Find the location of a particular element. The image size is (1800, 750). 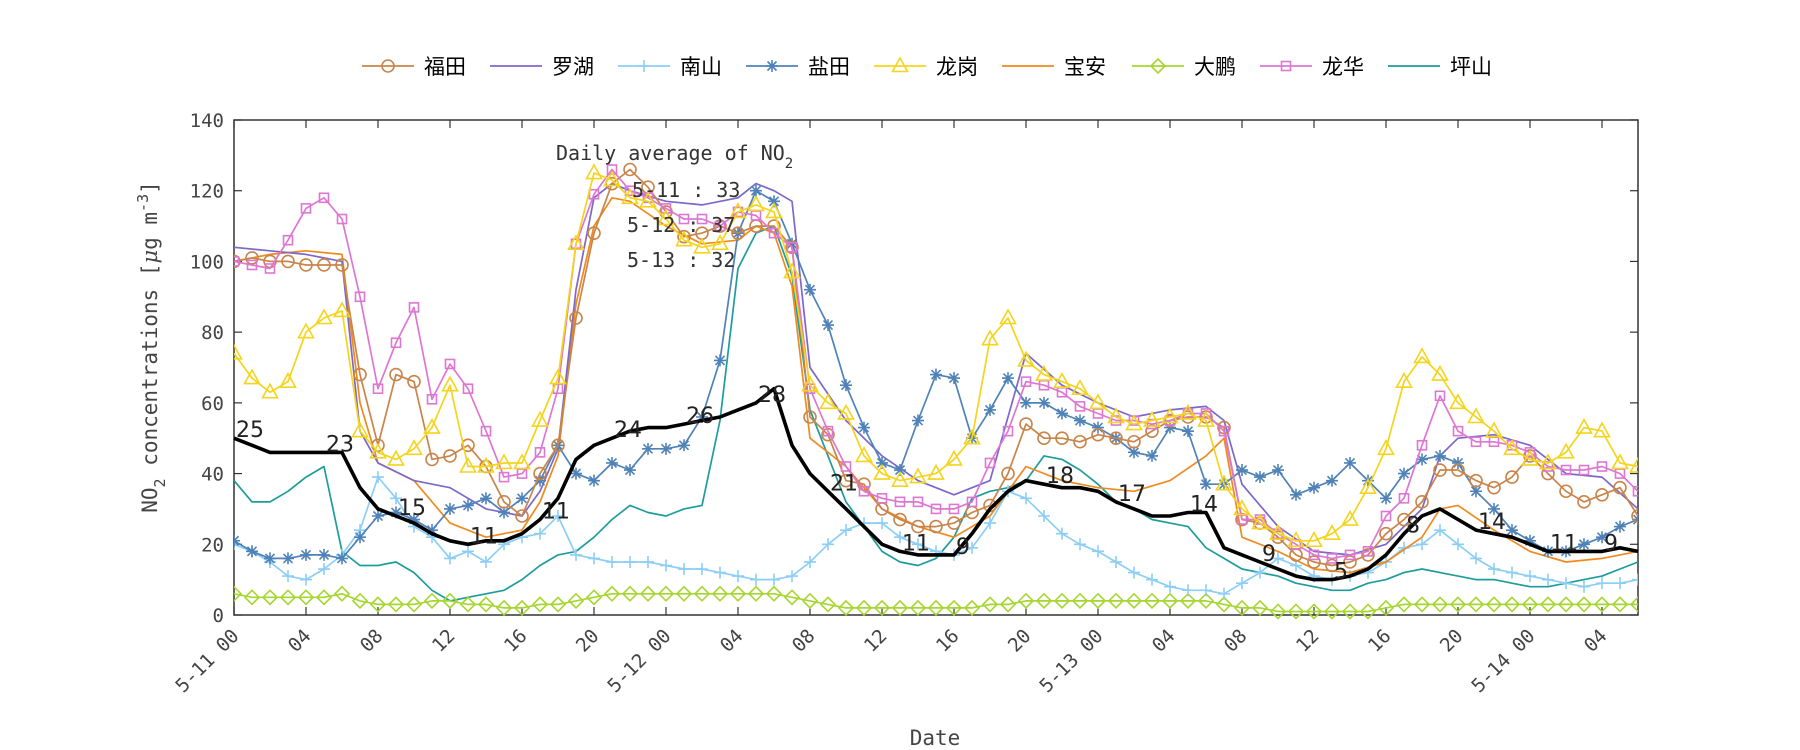

legend-label: 宝安 is located at coordinates (1085, 67).